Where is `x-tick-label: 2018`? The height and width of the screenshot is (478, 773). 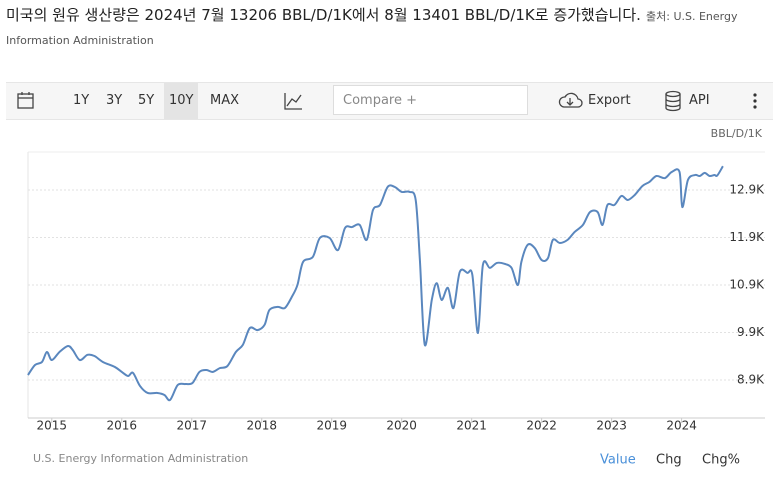 x-tick-label: 2018 is located at coordinates (261, 426).